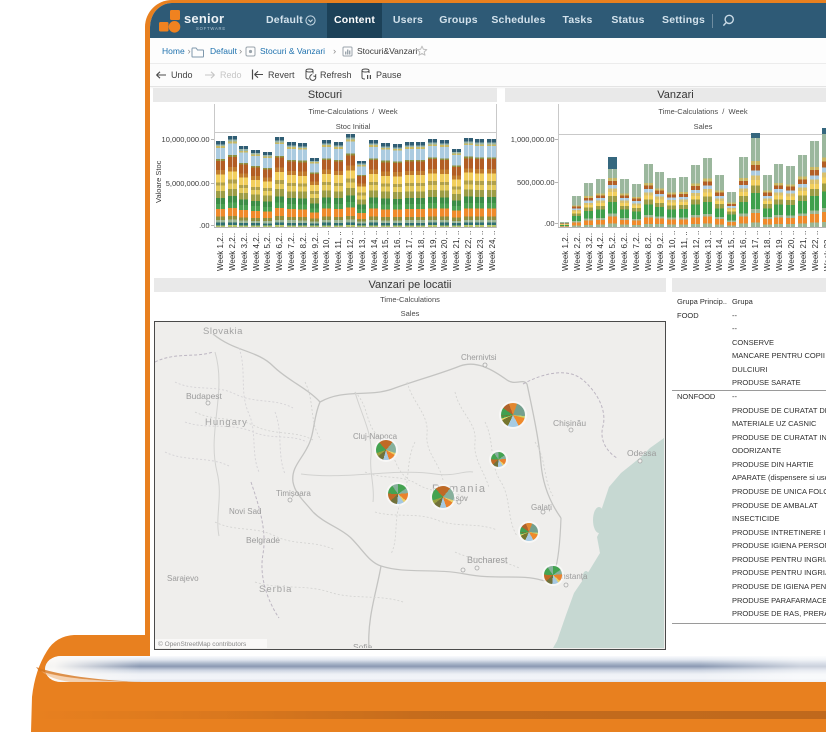 This screenshot has height=732, width=826. What do you see at coordinates (223, 331) in the screenshot?
I see `svg-text: Slovakia` at bounding box center [223, 331].